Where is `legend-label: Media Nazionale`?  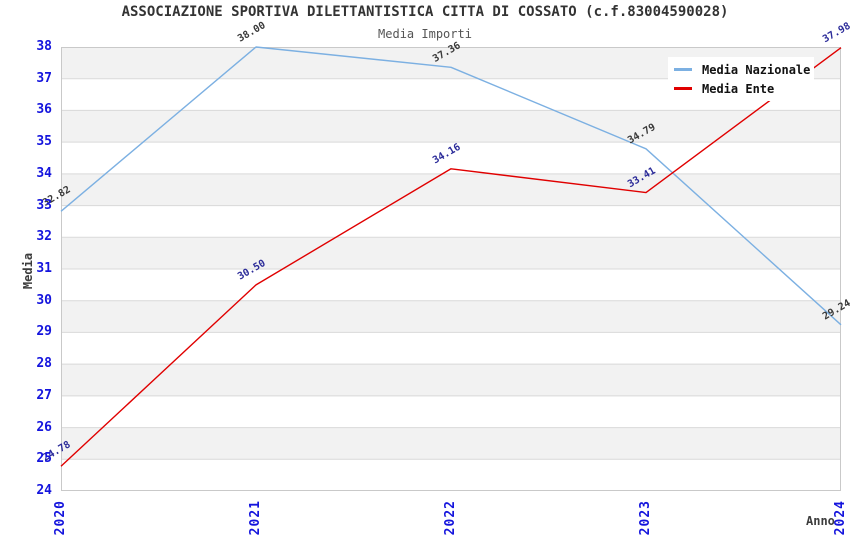
legend-label: Media Nazionale is located at coordinates (756, 69).